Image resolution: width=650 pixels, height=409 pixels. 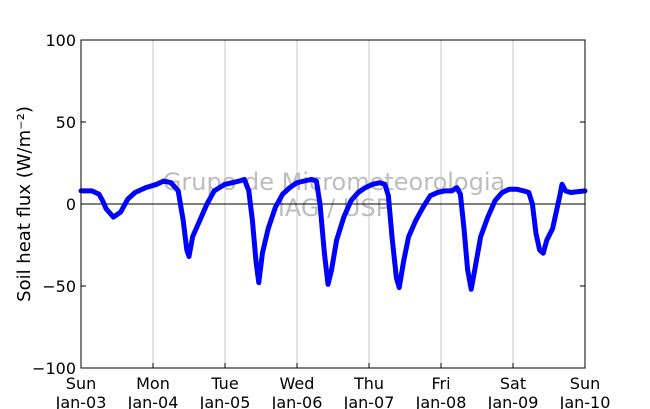 I want to click on y-tick-label: −50, so click(x=59, y=286).